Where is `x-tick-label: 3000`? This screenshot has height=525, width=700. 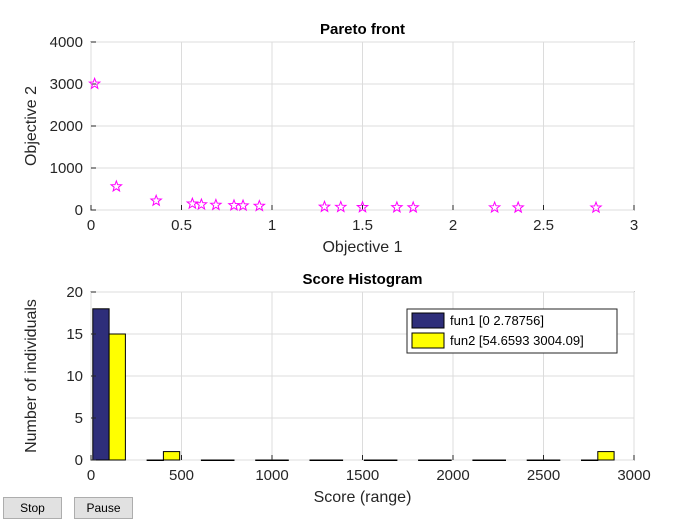
x-tick-label: 3000 is located at coordinates (633, 475).